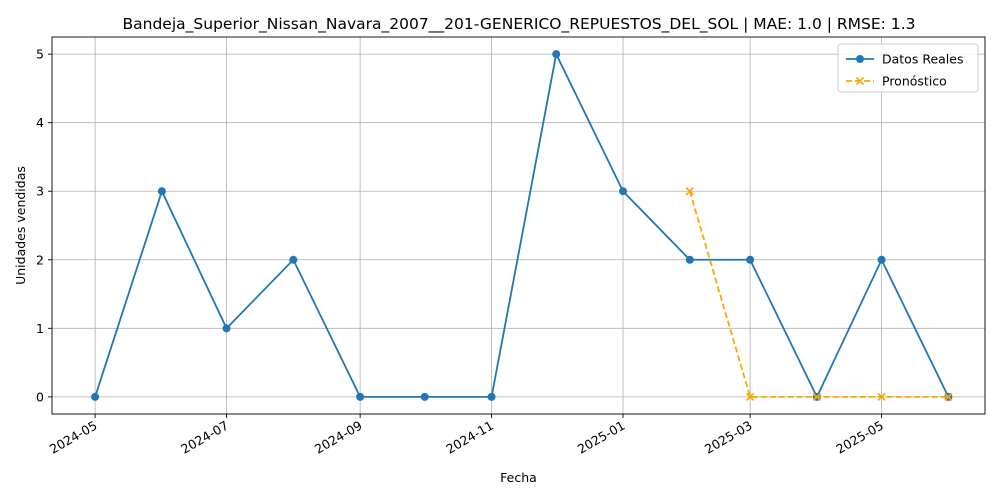 The width and height of the screenshot is (1000, 500). I want to click on y-tick-label: 4, so click(40, 122).